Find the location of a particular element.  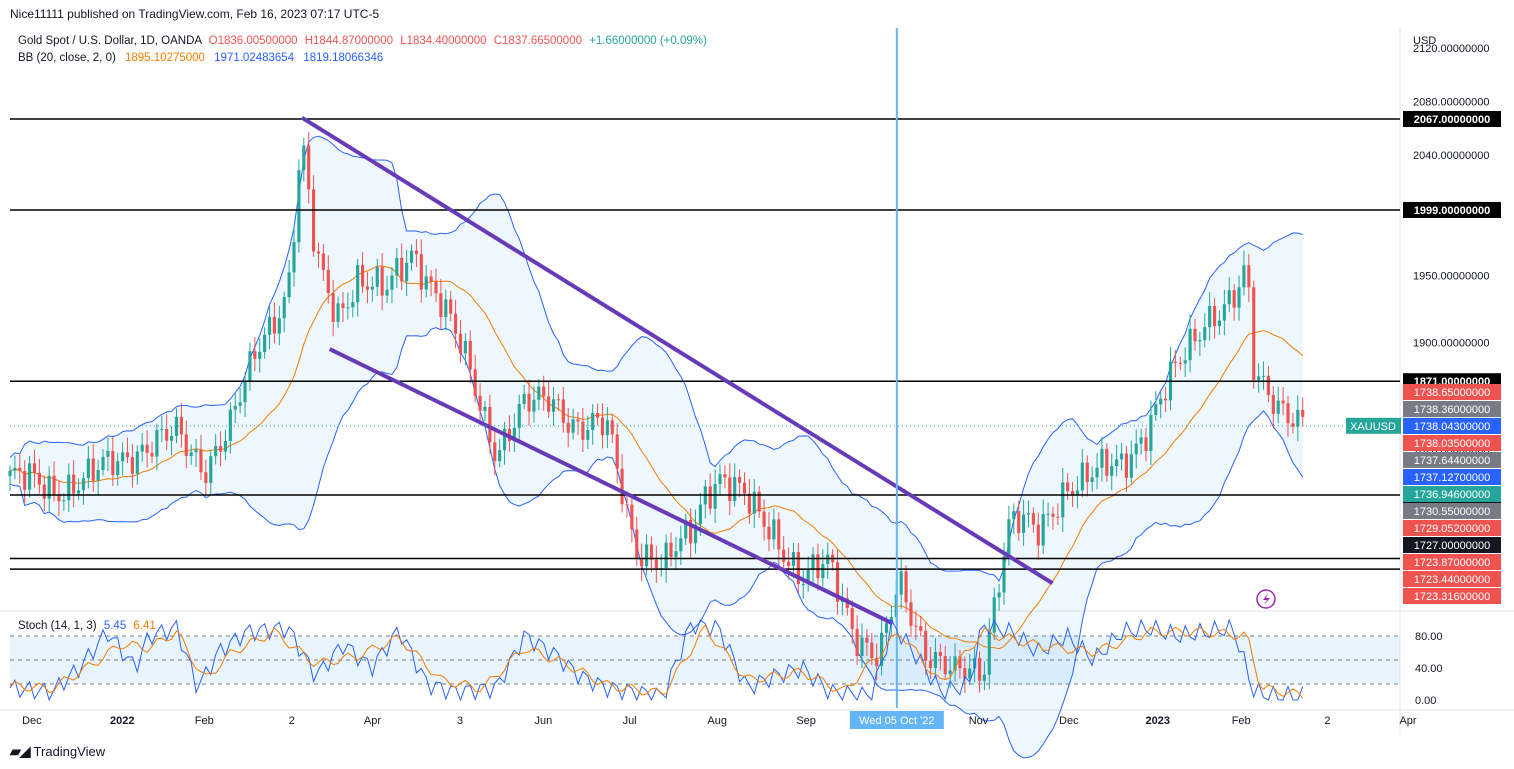

price-axis-unit: USD is located at coordinates (1424, 41).